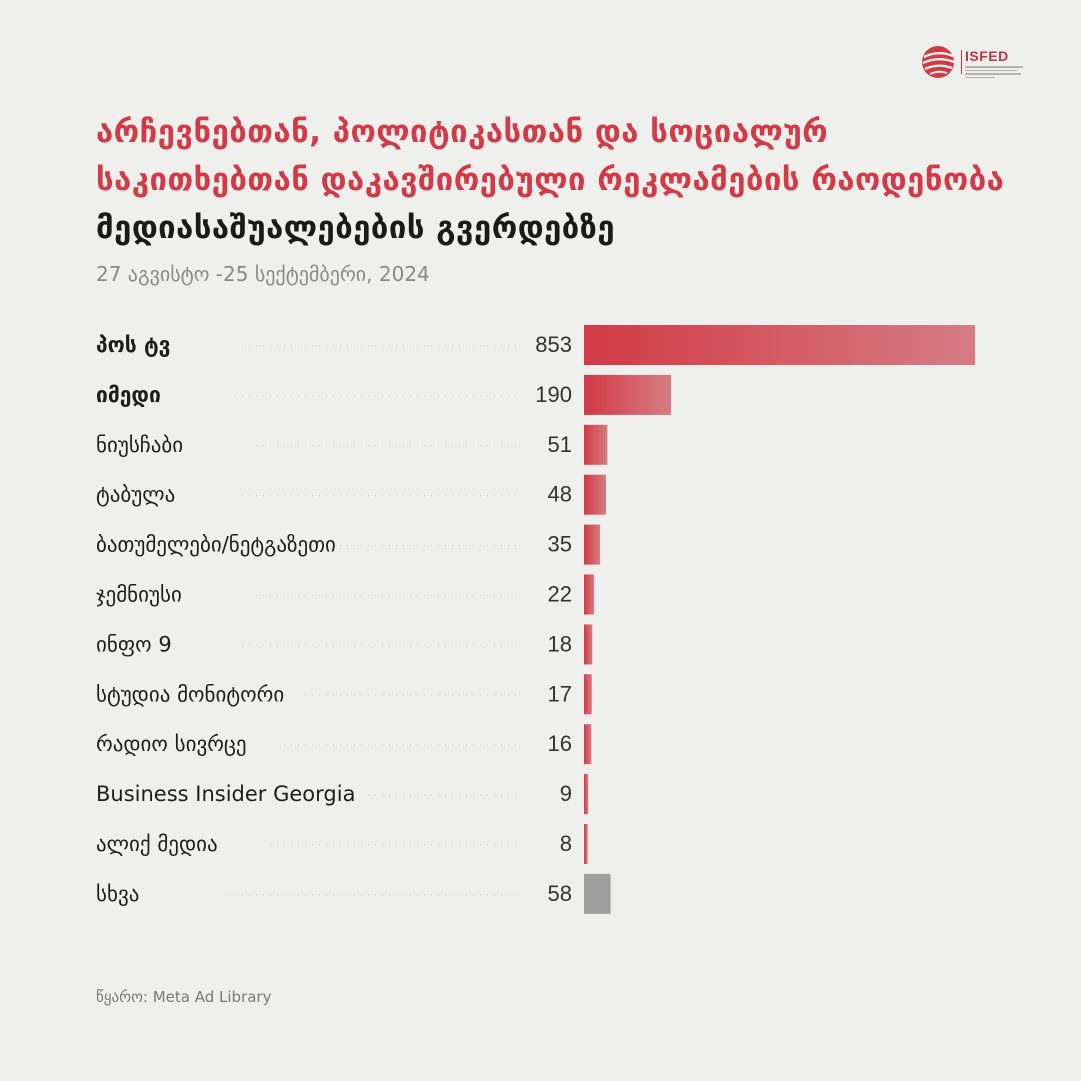 The image size is (1081, 1081). Describe the element at coordinates (560, 643) in the screenshot. I see `value-label: 18` at that location.